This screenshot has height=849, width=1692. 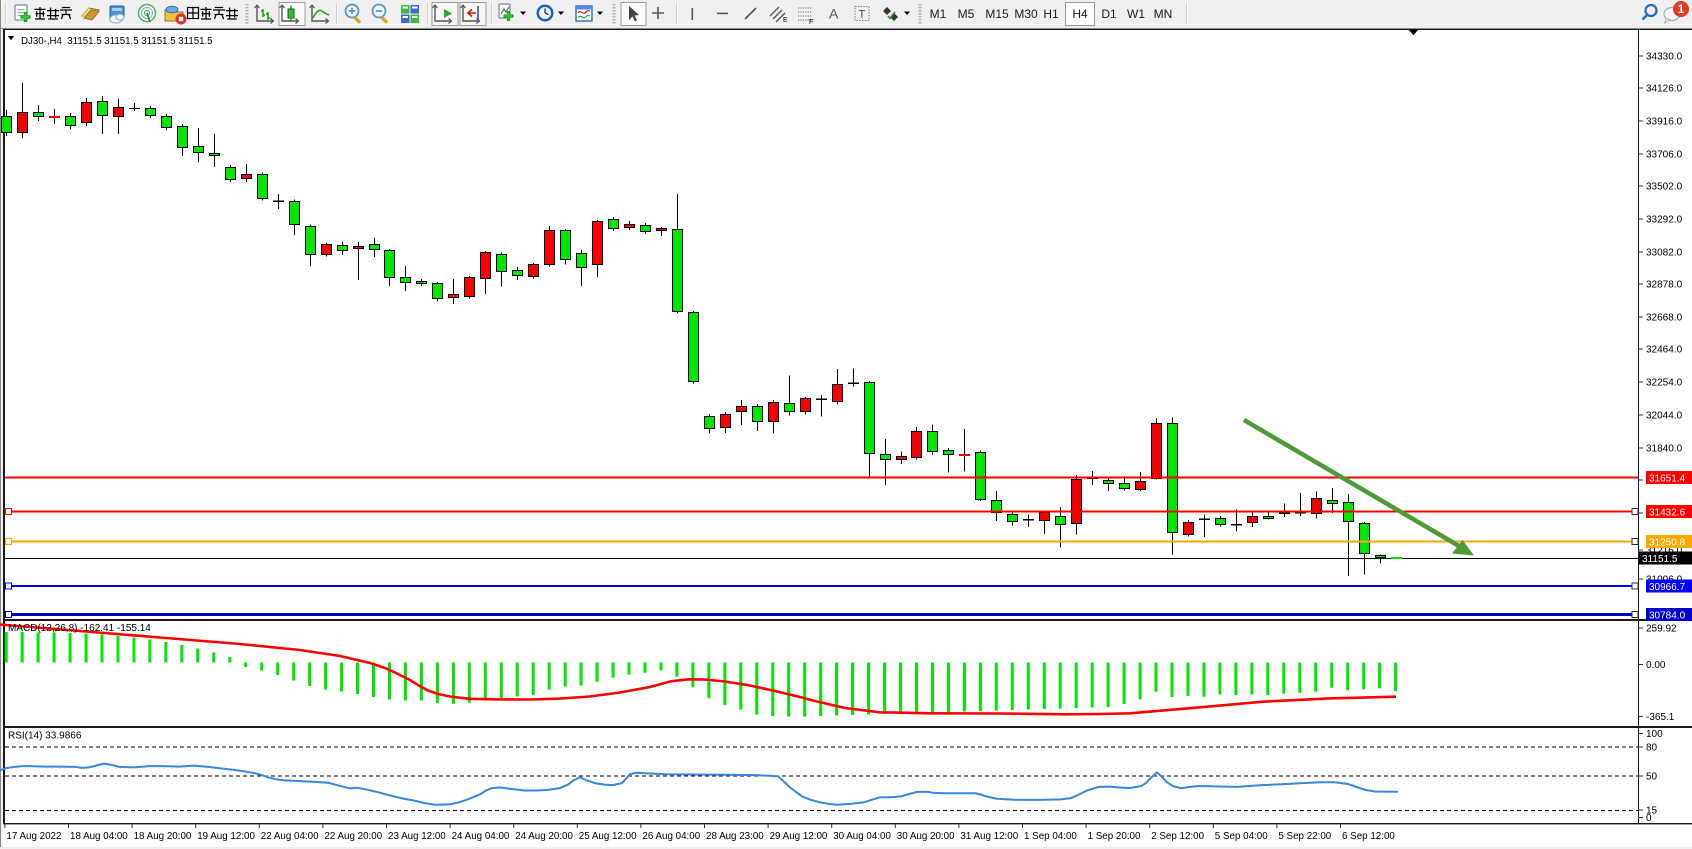 I want to click on svg-text: 100, so click(x=1654, y=734).